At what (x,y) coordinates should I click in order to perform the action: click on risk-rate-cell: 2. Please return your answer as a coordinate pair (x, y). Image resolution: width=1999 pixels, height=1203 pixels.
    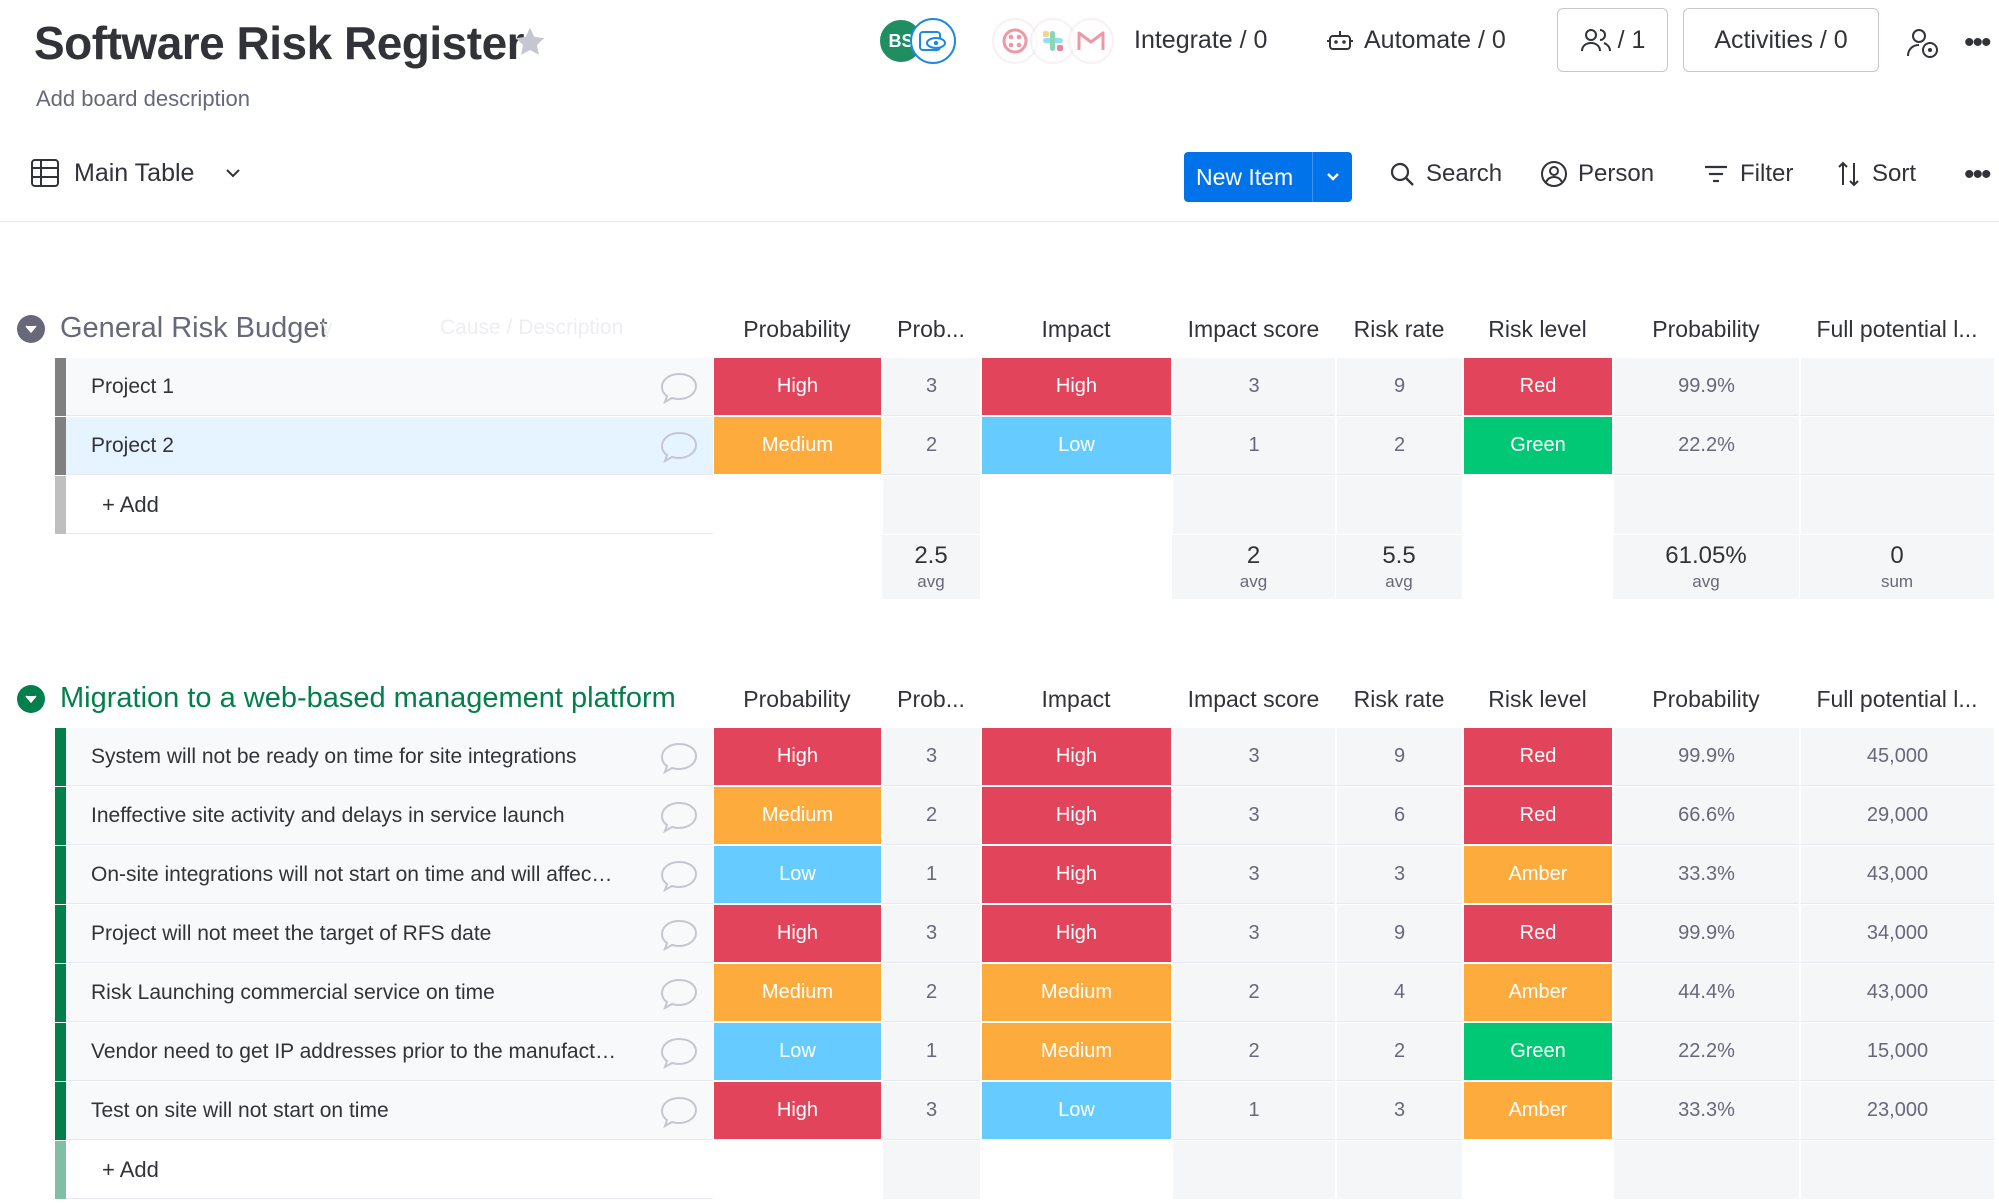
    Looking at the image, I should click on (1399, 446).